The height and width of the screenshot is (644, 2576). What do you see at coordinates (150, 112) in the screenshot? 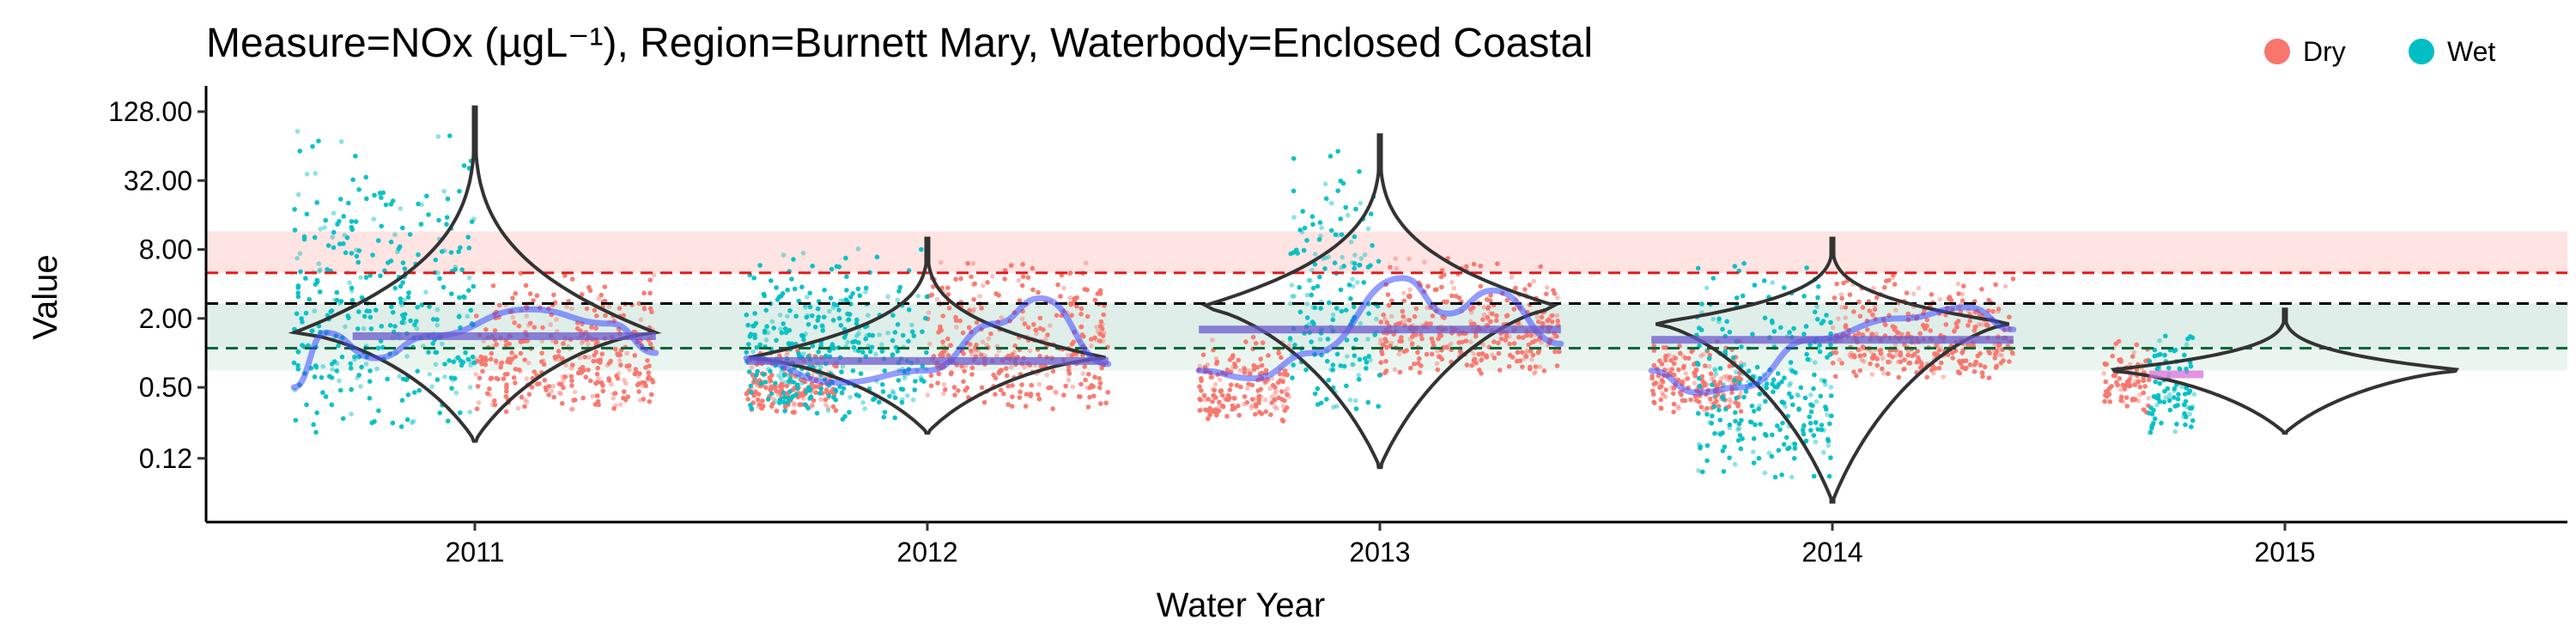
I see `y-tick-label: 128.00` at bounding box center [150, 112].